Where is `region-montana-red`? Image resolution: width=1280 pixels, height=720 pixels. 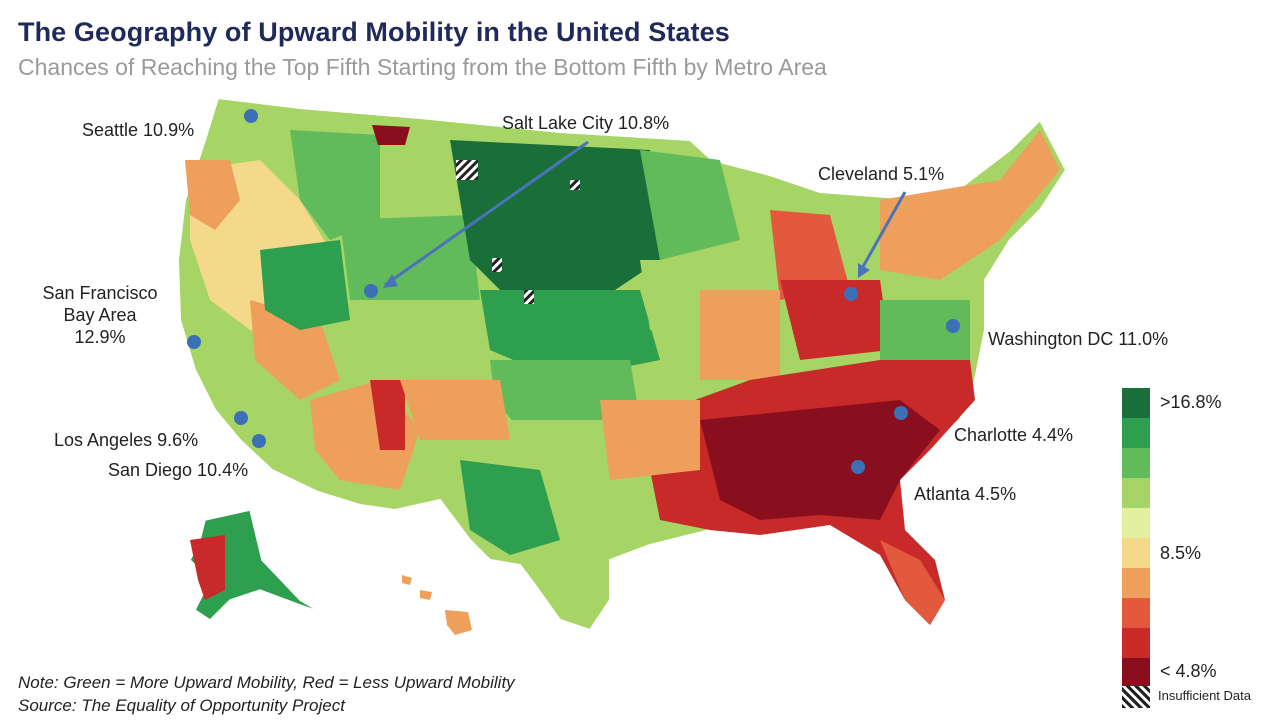
region-montana-red is located at coordinates (391, 135).